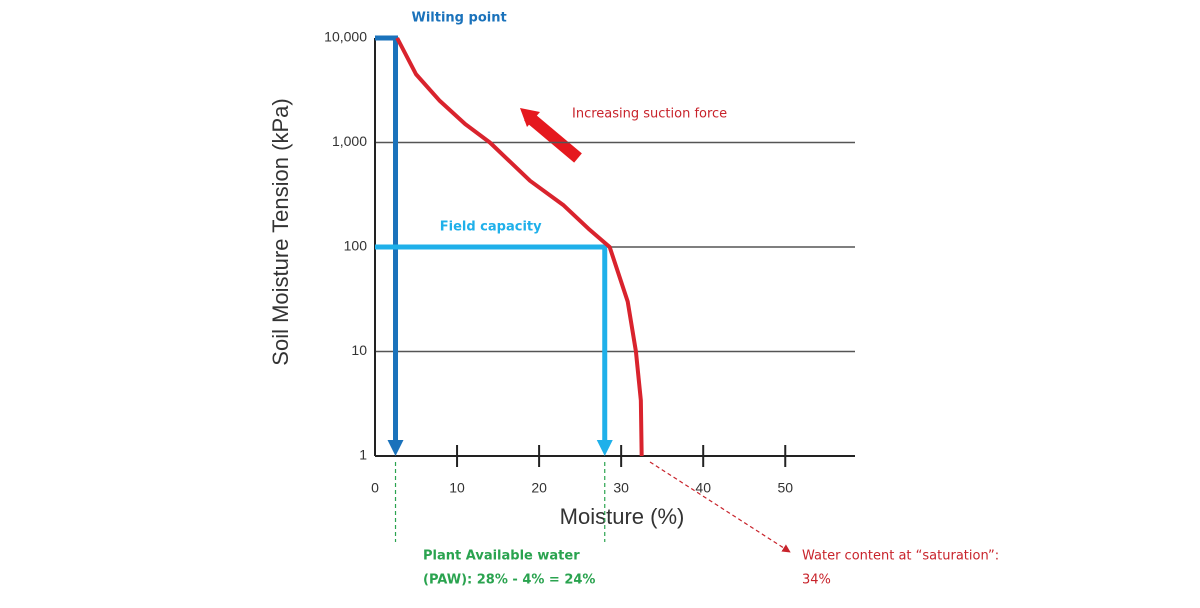 Image resolution: width=1200 pixels, height=608 pixels. Describe the element at coordinates (649, 114) in the screenshot. I see `suction-label: Increasing suction force` at that location.